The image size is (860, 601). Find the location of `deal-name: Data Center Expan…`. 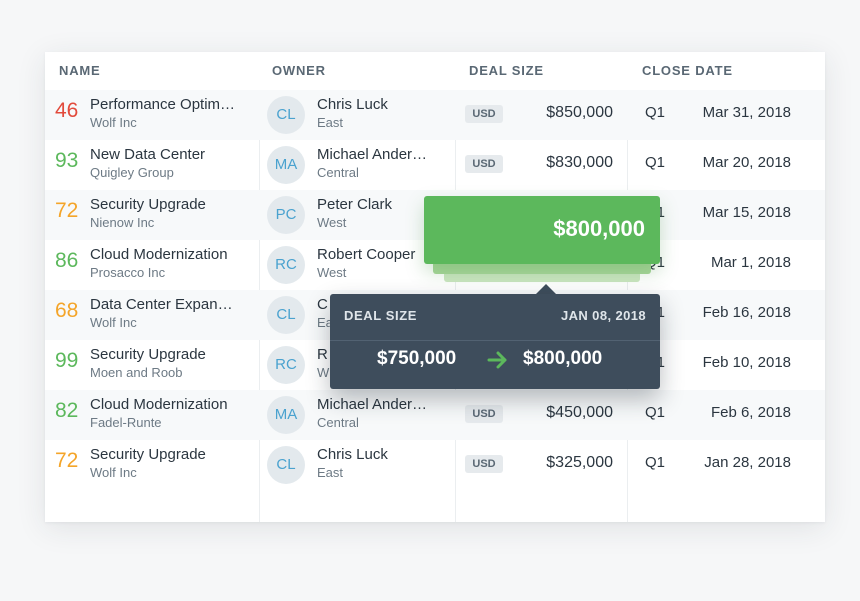

deal-name: Data Center Expan… is located at coordinates (161, 304).